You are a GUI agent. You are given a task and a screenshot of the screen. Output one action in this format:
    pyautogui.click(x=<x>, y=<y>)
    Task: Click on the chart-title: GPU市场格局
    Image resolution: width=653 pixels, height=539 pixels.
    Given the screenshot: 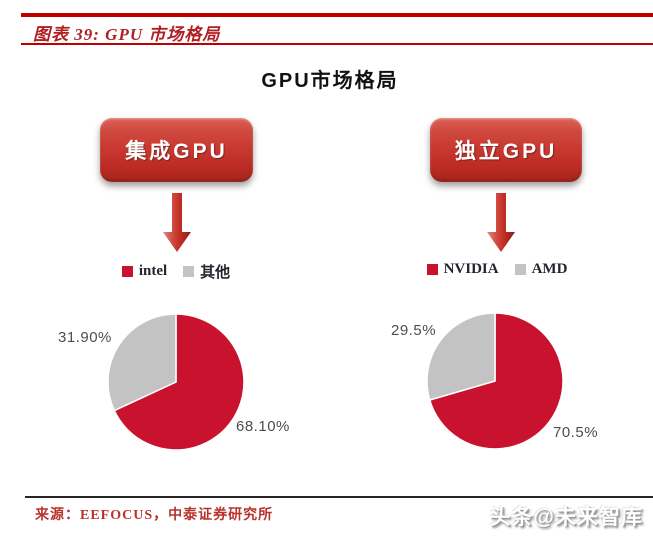 What is the action you would take?
    pyautogui.click(x=330, y=81)
    